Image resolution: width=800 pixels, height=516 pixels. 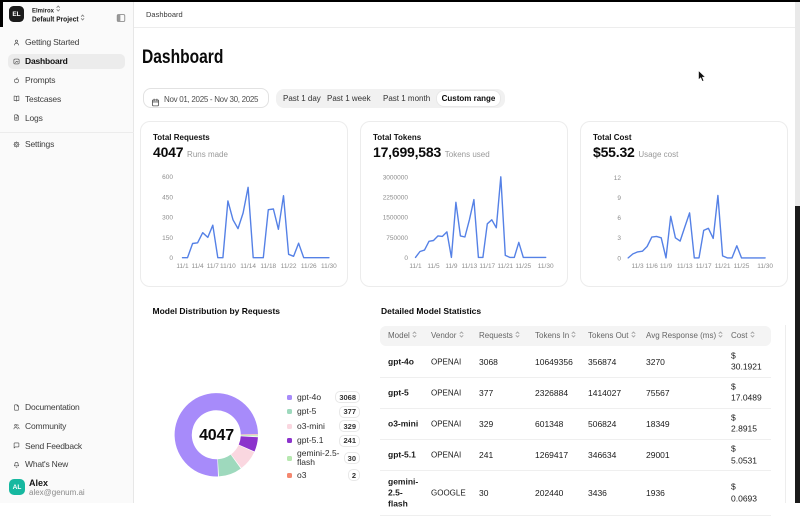 What do you see at coordinates (619, 218) in the screenshot?
I see `svg-text: 6` at bounding box center [619, 218].